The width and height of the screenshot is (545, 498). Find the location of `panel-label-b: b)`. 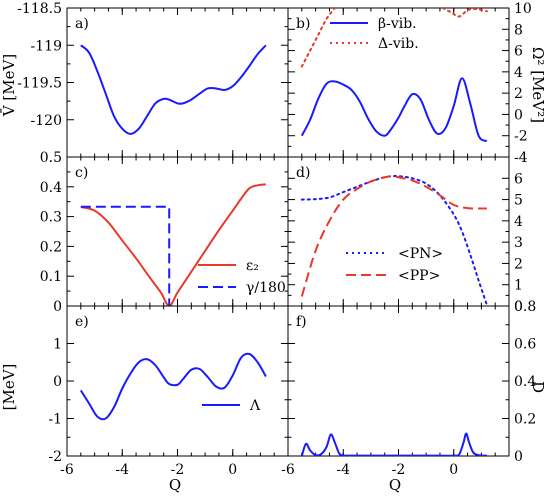

panel-label-b: b) is located at coordinates (303, 24).